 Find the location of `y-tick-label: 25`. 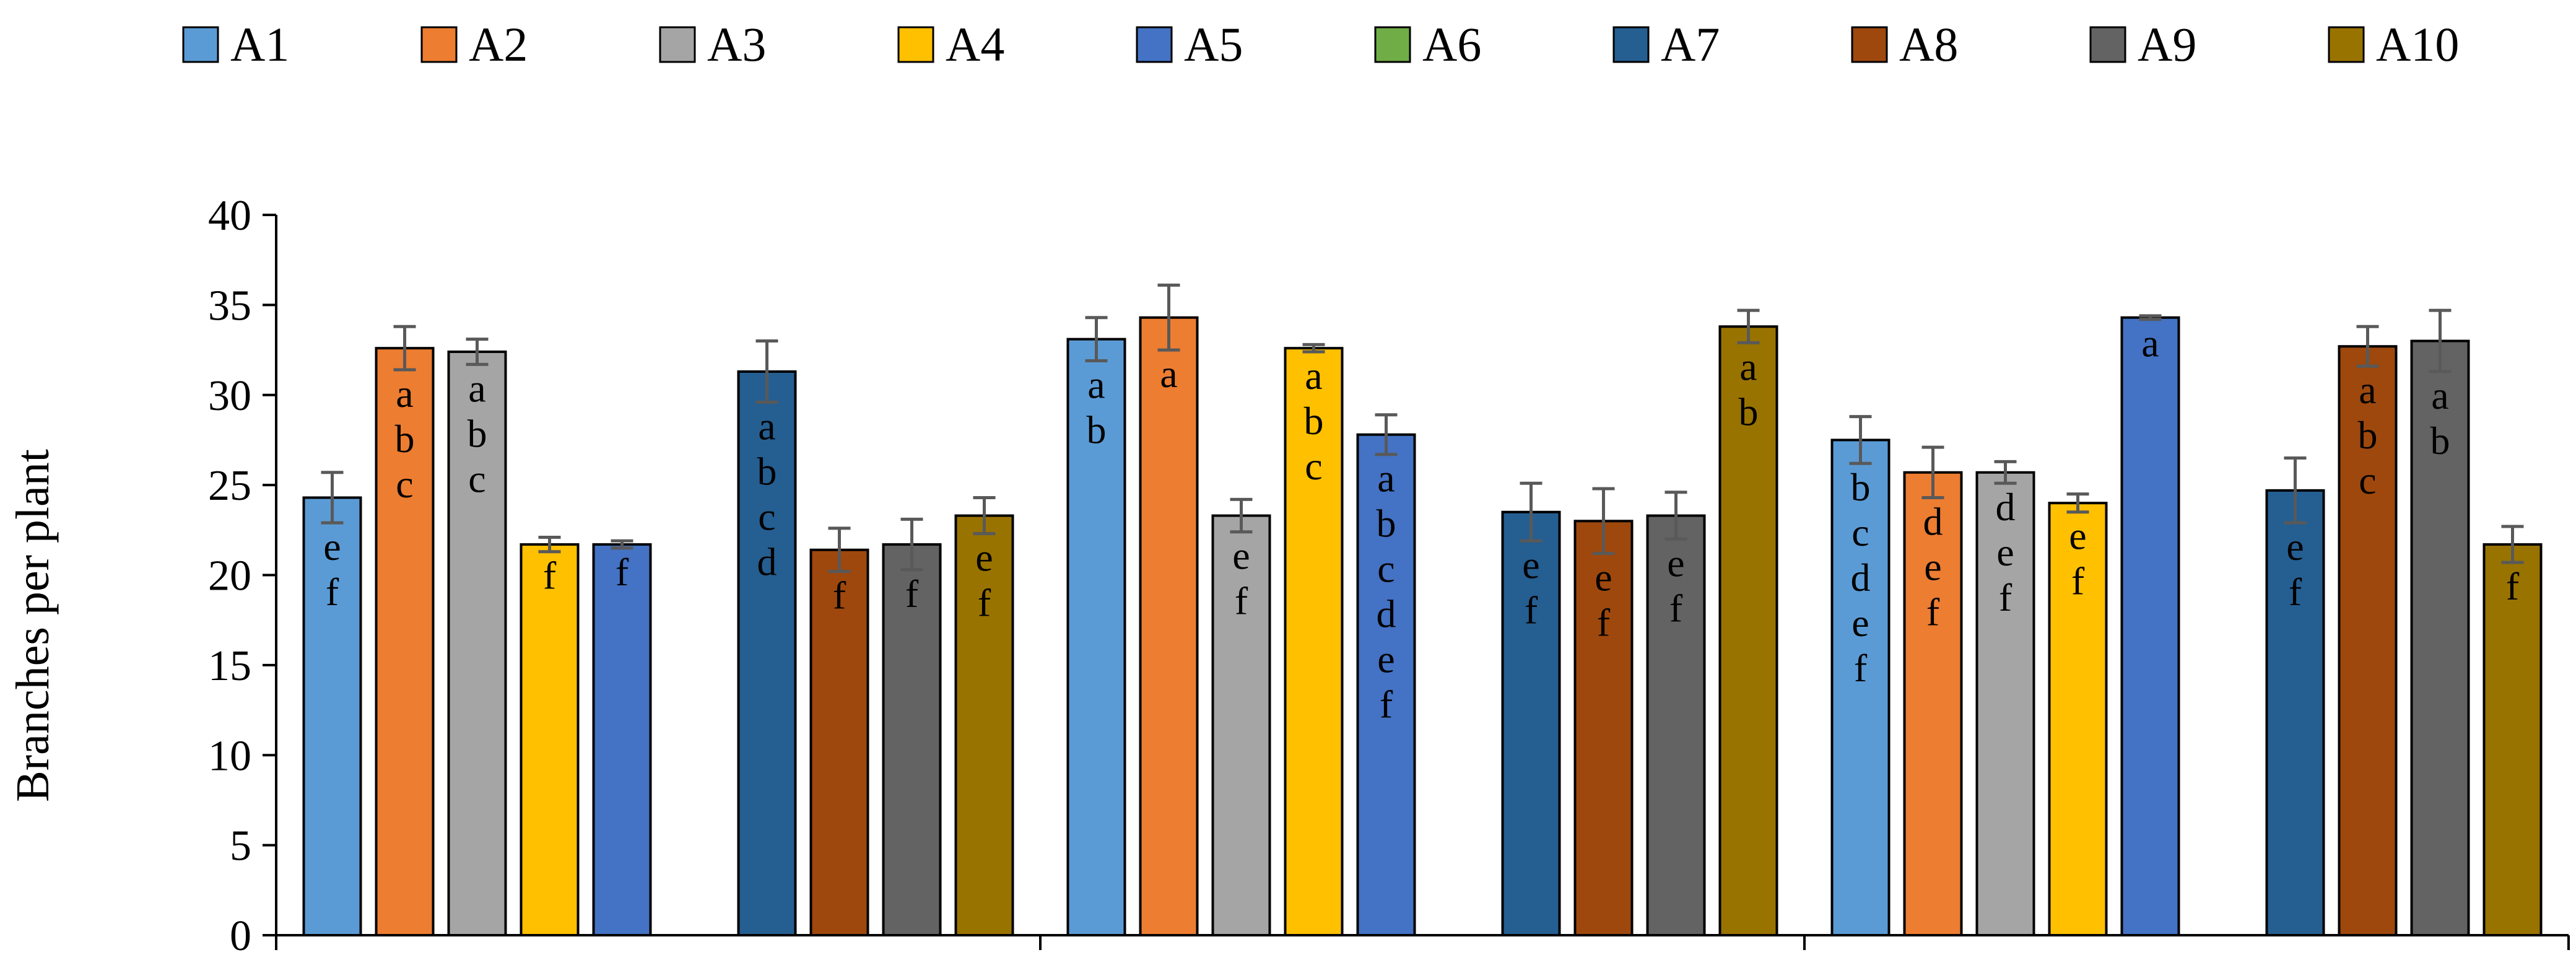

y-tick-label: 25 is located at coordinates (229, 486).